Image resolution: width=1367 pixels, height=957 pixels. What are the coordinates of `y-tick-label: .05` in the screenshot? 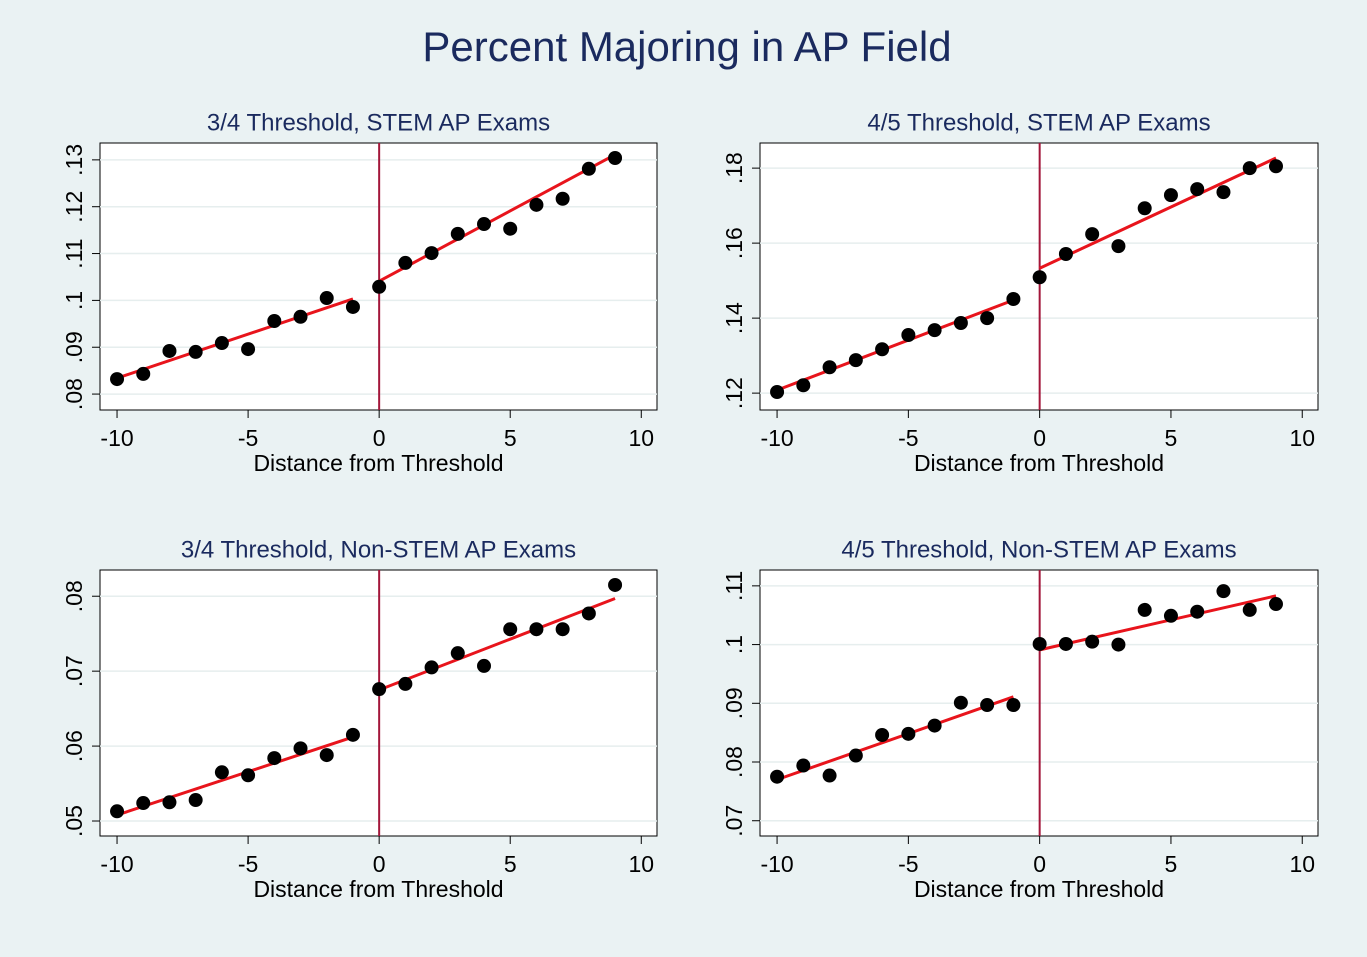 It's located at (74, 821).